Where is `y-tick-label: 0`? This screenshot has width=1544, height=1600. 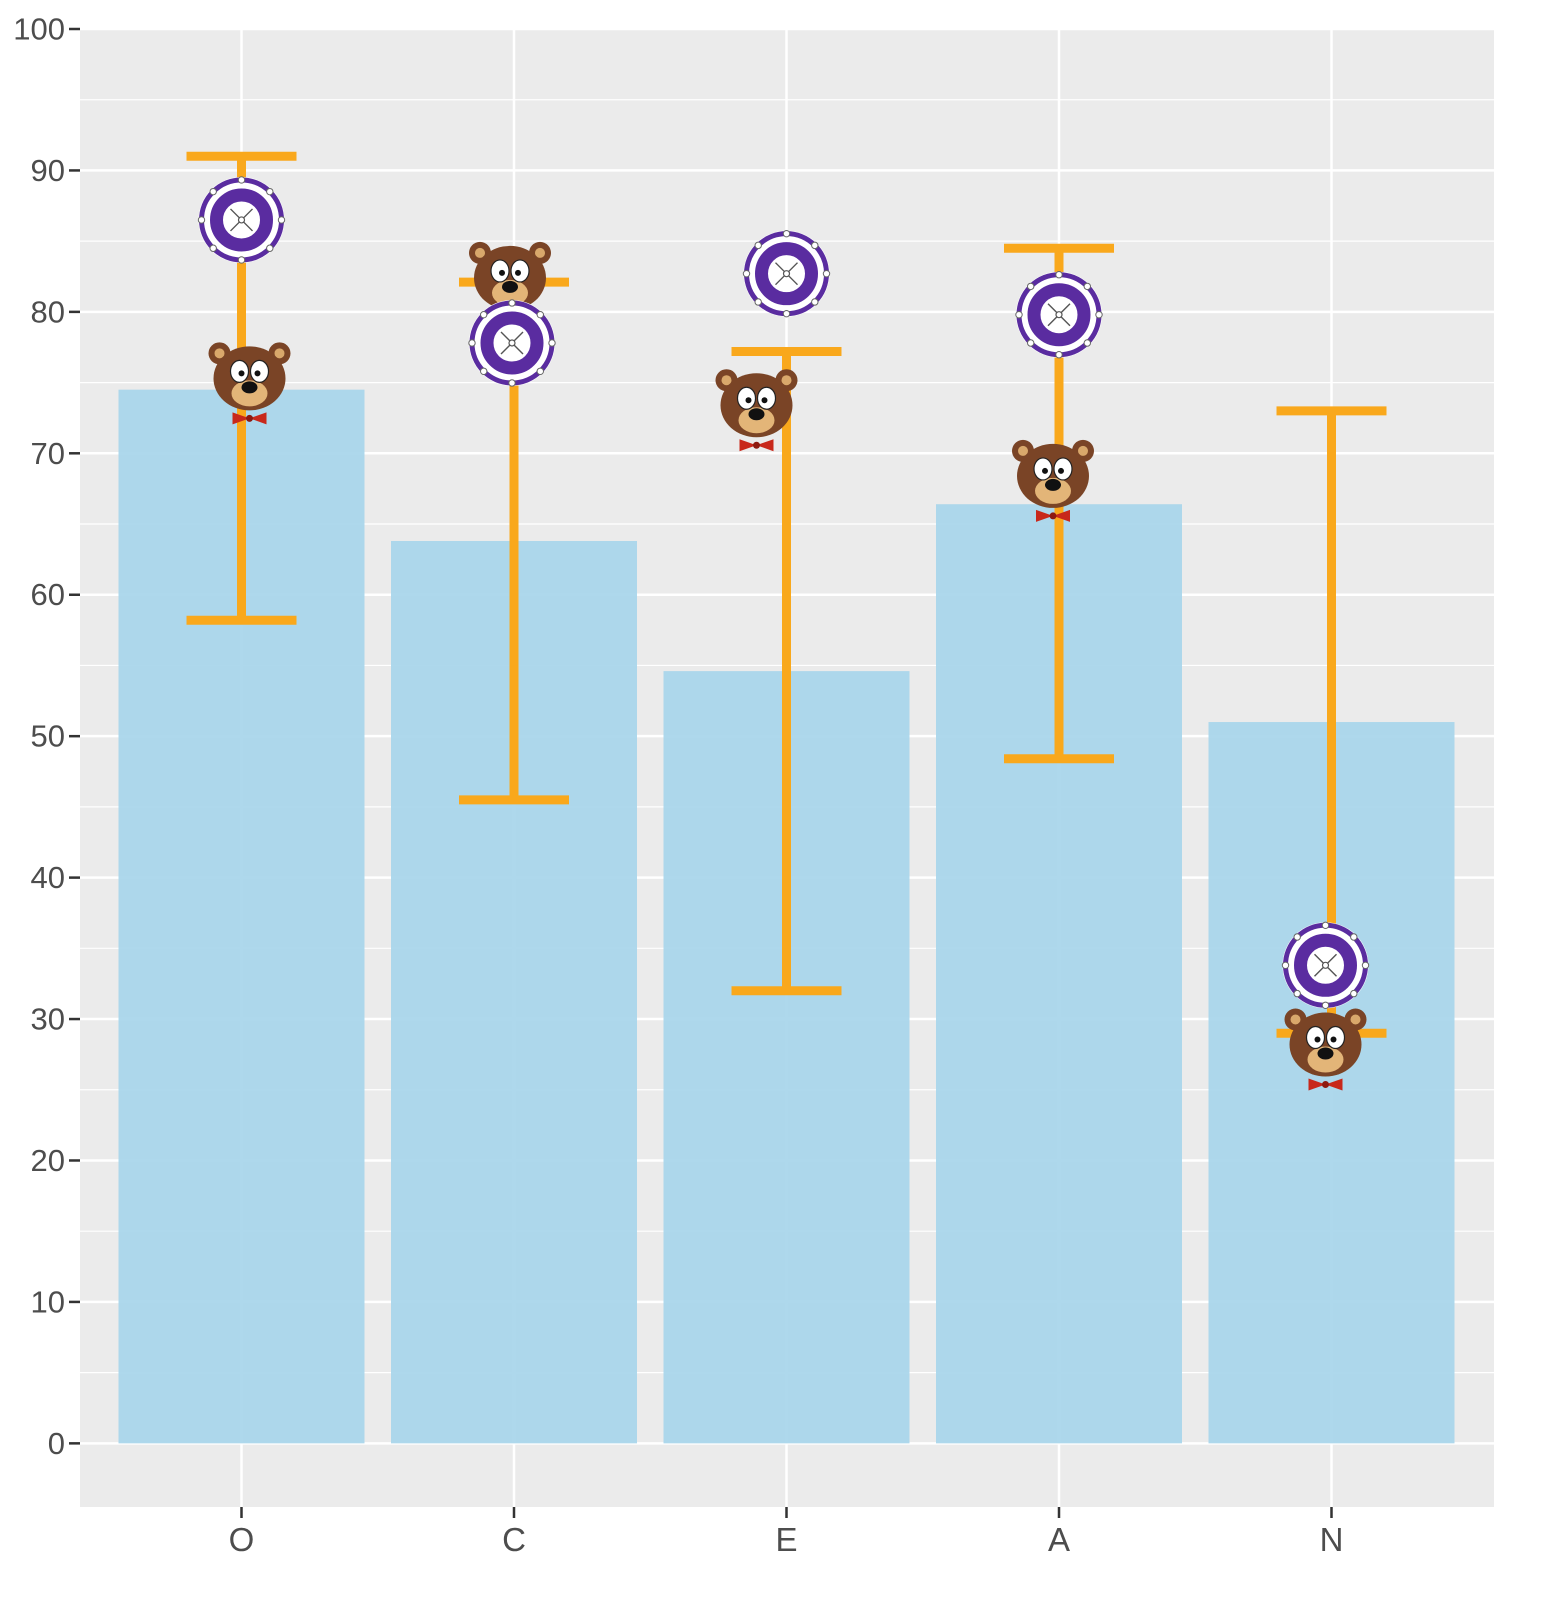 y-tick-label: 0 is located at coordinates (56, 1443).